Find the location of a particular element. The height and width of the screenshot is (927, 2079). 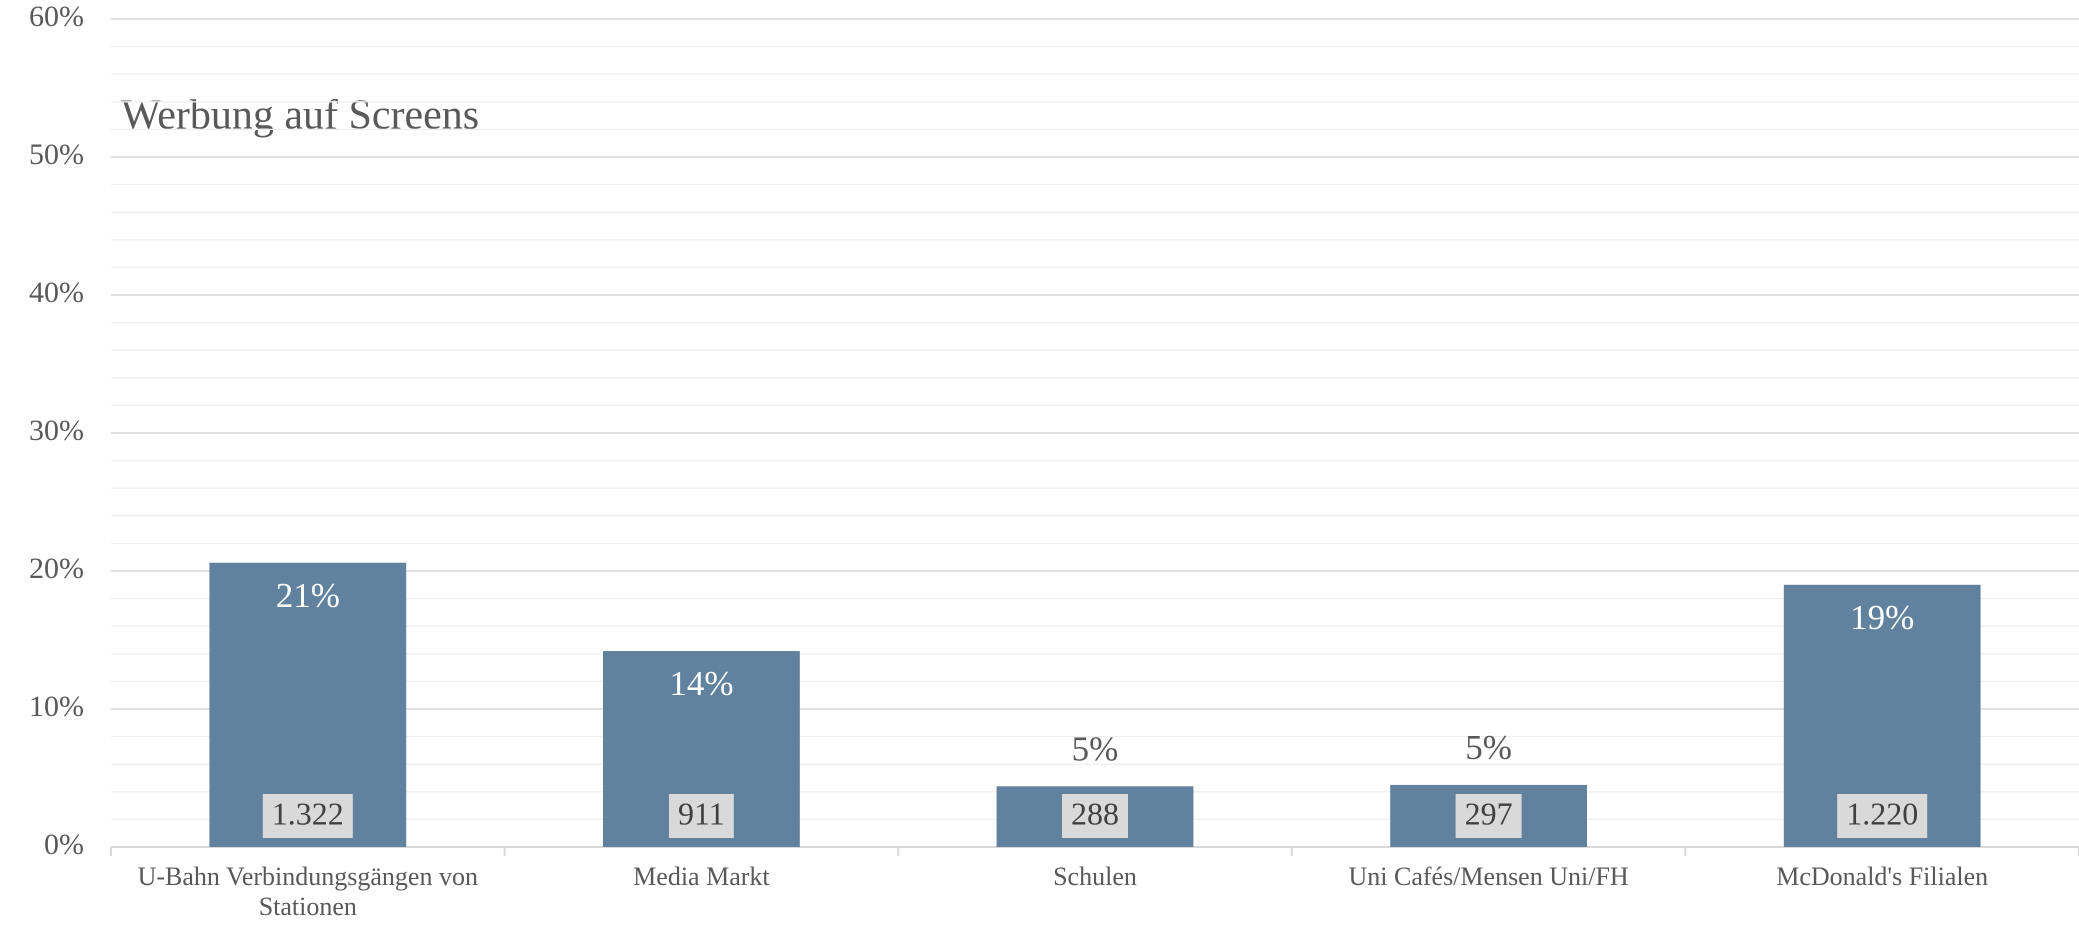

count-label-group: 1.220 is located at coordinates (1882, 816).